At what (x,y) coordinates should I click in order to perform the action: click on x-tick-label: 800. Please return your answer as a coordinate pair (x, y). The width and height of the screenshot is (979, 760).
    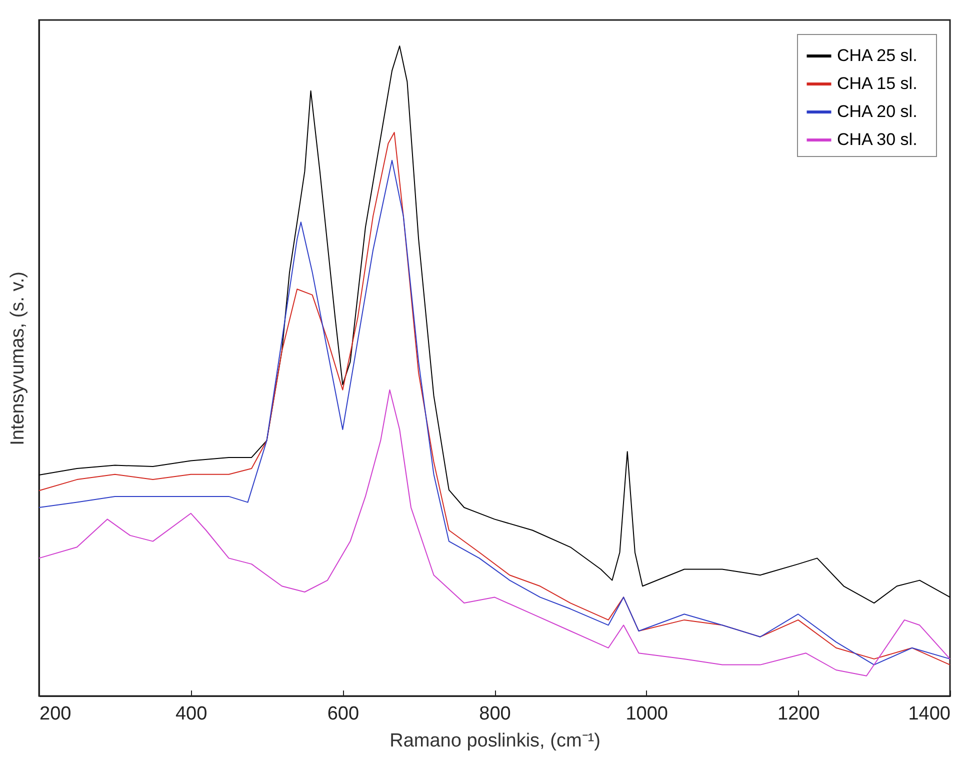
    Looking at the image, I should click on (495, 714).